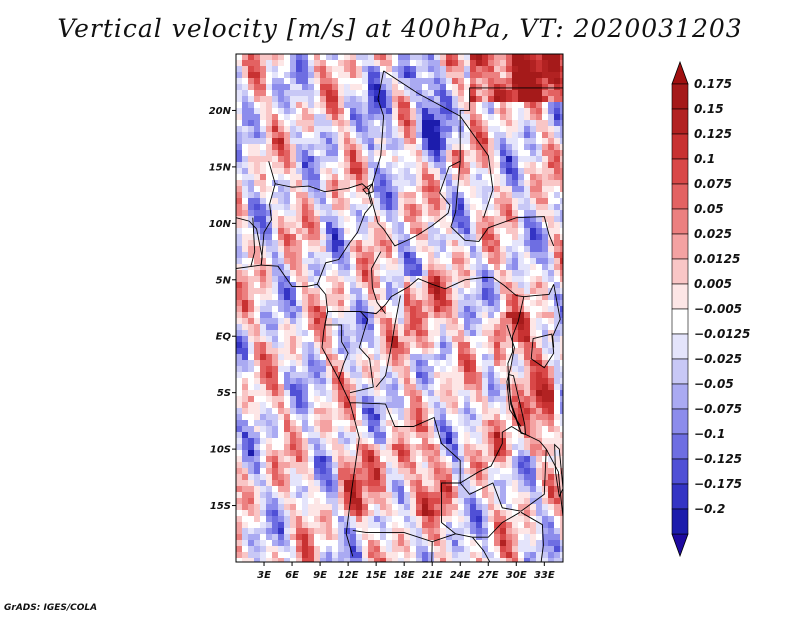 This screenshot has height=618, width=800. Describe the element at coordinates (264, 575) in the screenshot. I see `lon-tick-label: 3E` at that location.